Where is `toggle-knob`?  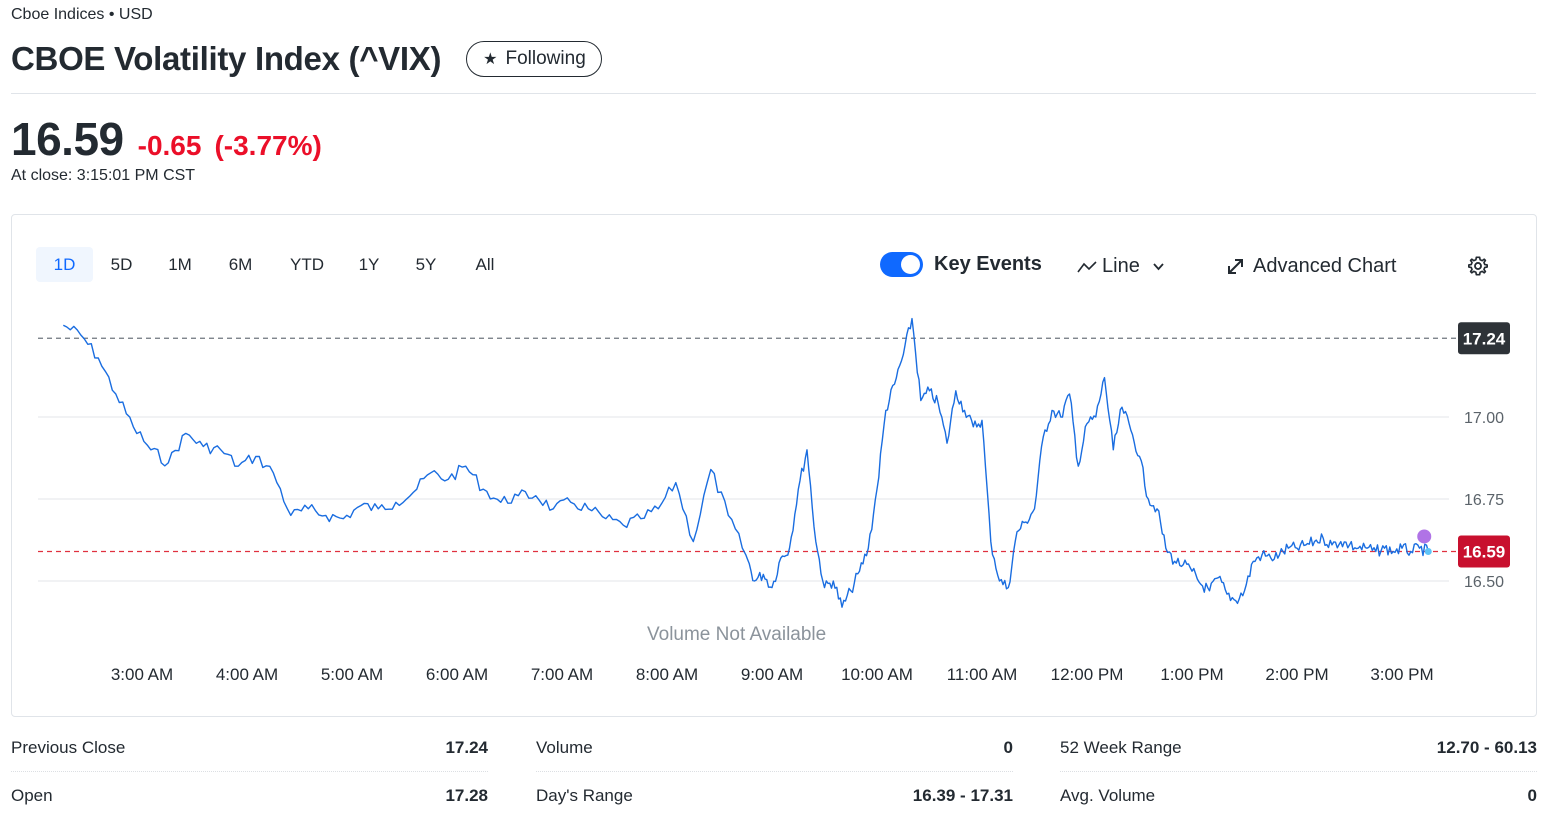 toggle-knob is located at coordinates (910, 264).